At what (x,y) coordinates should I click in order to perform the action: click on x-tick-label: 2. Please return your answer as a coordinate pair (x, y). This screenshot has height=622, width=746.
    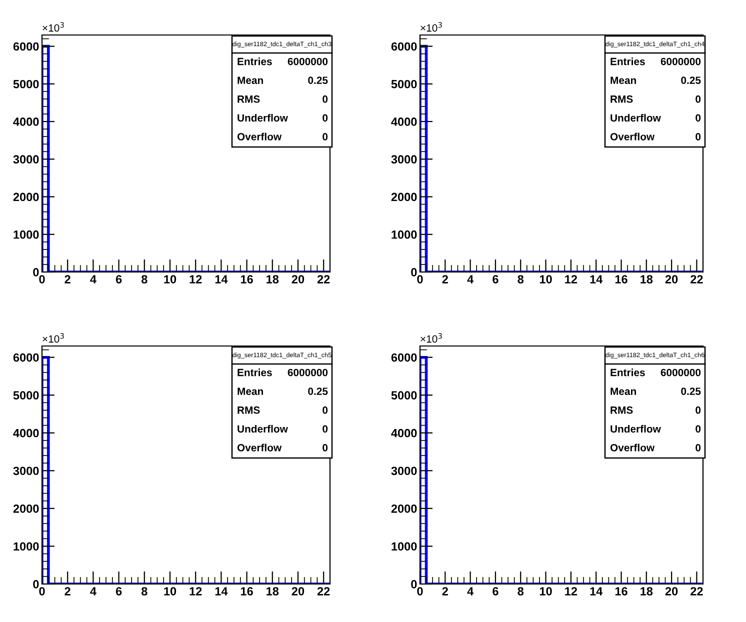
    Looking at the image, I should click on (67, 279).